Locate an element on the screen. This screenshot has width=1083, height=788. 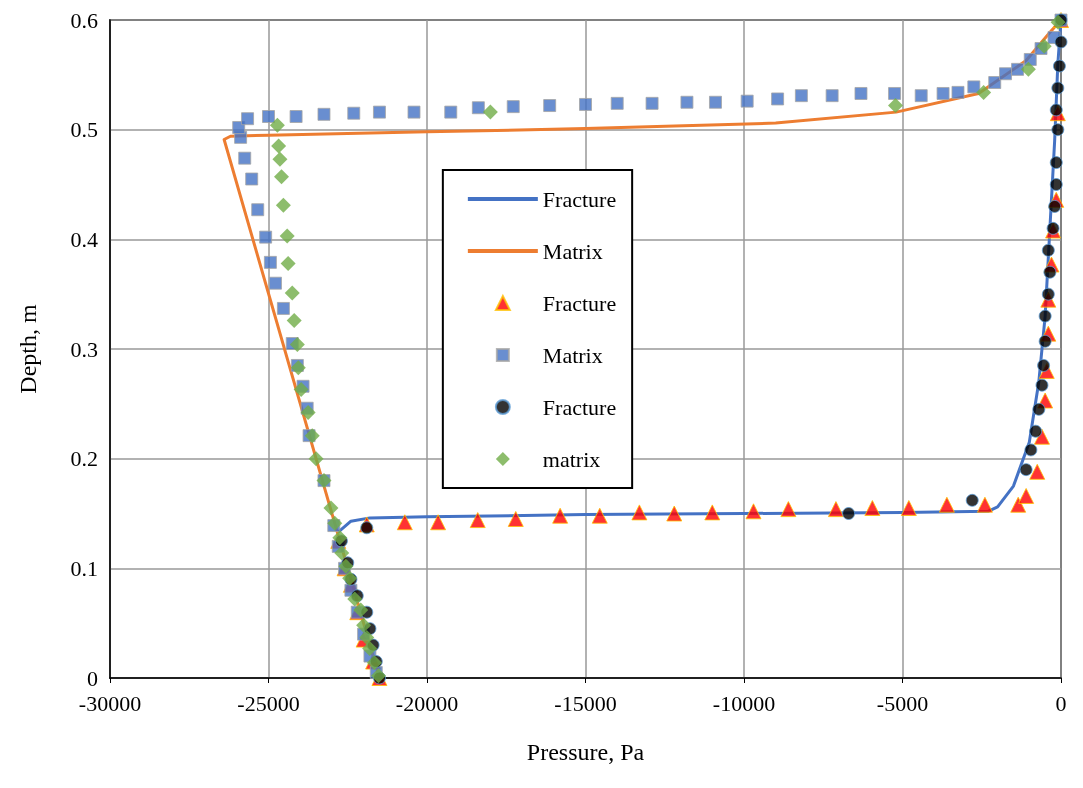
y-tick-label: 0.1 is located at coordinates (84, 568).